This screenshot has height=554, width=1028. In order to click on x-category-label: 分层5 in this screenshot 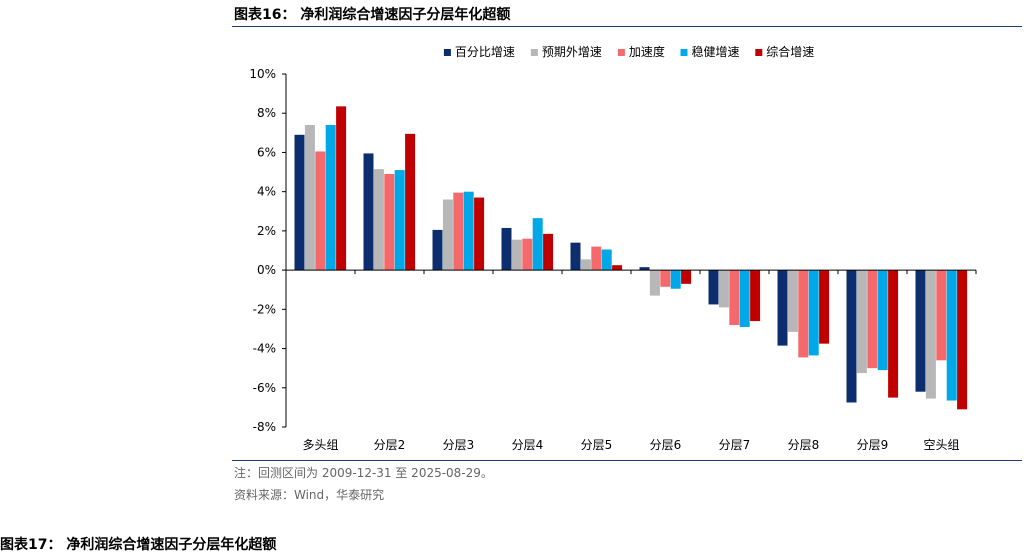, I will do `click(597, 445)`.